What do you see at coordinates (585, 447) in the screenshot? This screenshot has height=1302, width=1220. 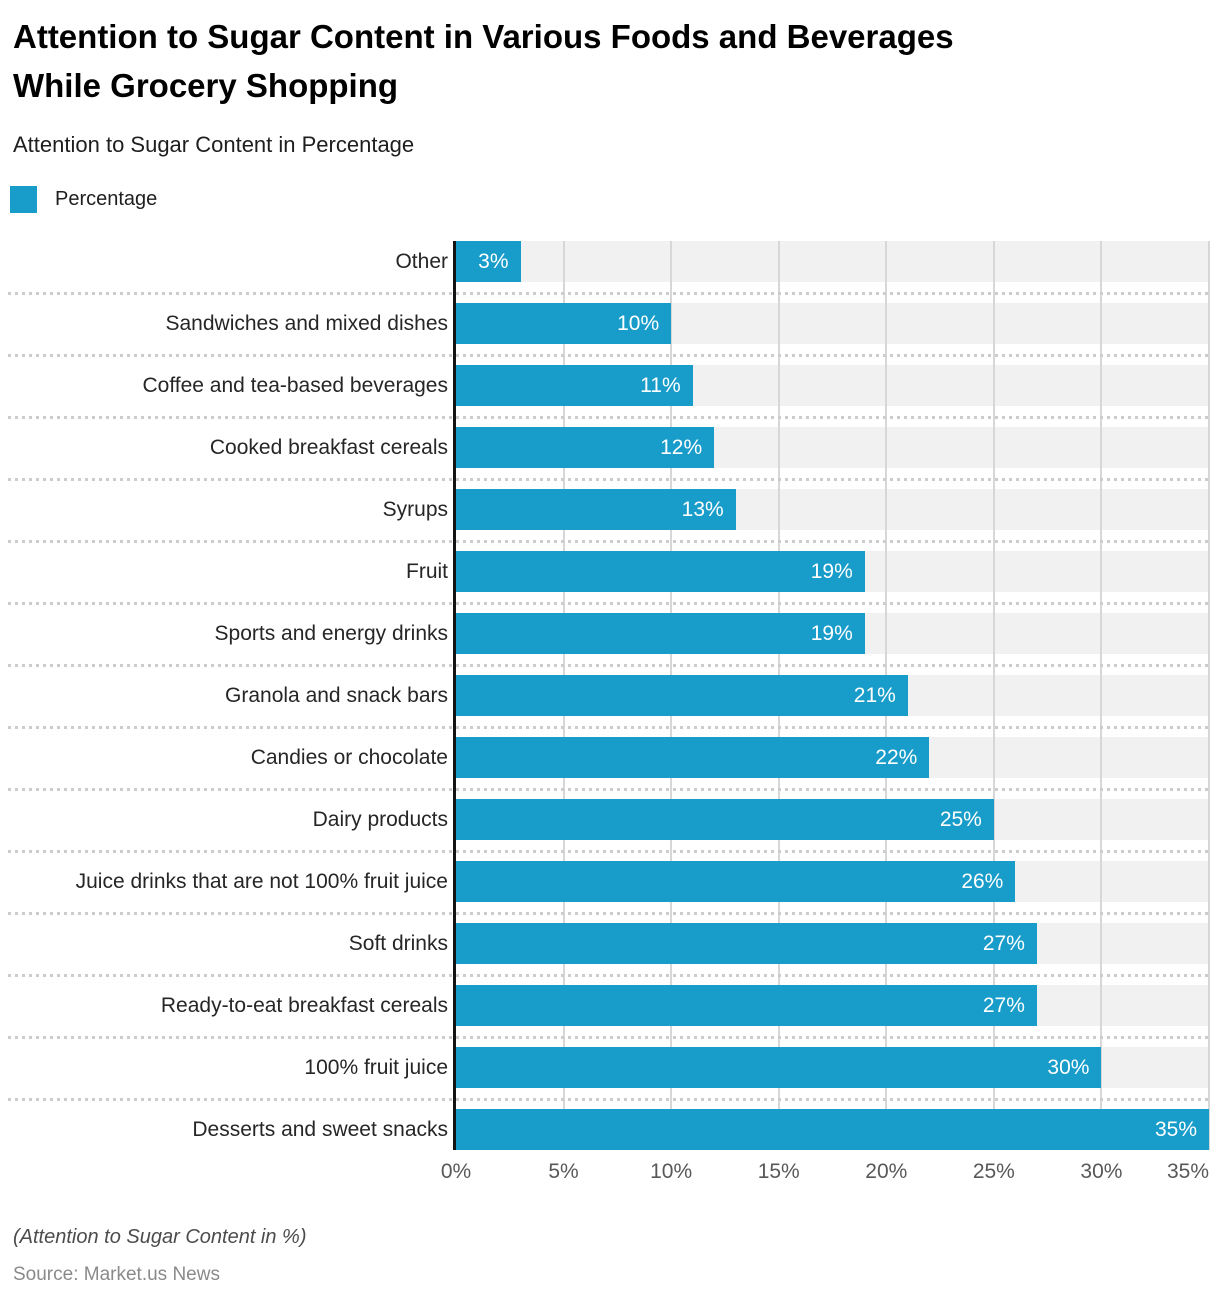 I see `bar: 12%` at bounding box center [585, 447].